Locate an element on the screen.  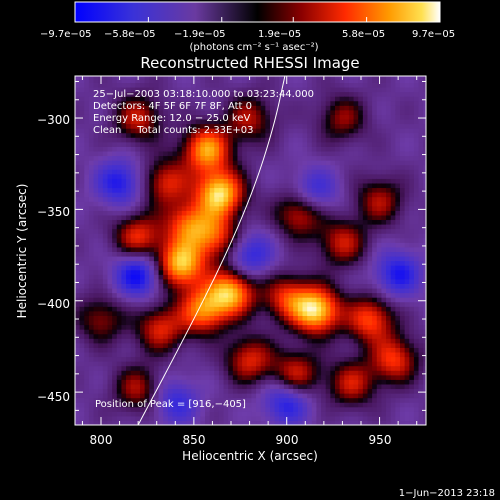
colorbar-units: (photons cm⁻² s⁻¹ asec⁻²) is located at coordinates (253, 47).